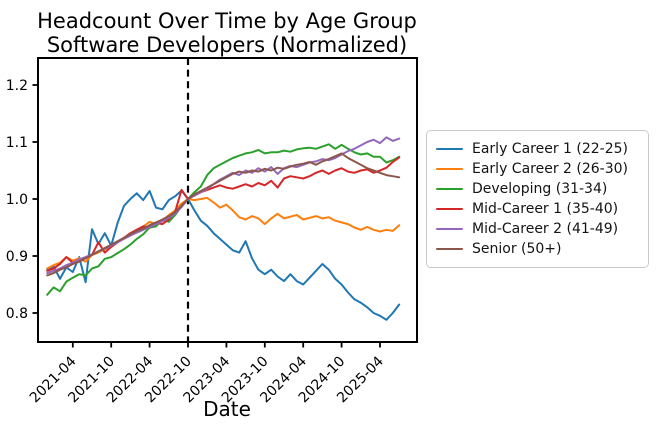 This screenshot has height=440, width=660. What do you see at coordinates (227, 409) in the screenshot?
I see `x-axis-label: Date` at bounding box center [227, 409].